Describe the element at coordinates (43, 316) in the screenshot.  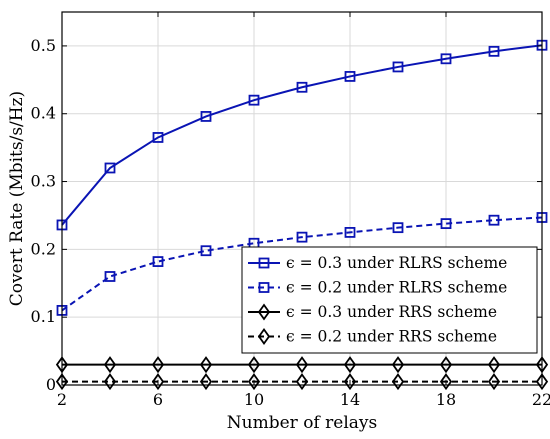
I see `y-tick-label: 0.1` at that location.